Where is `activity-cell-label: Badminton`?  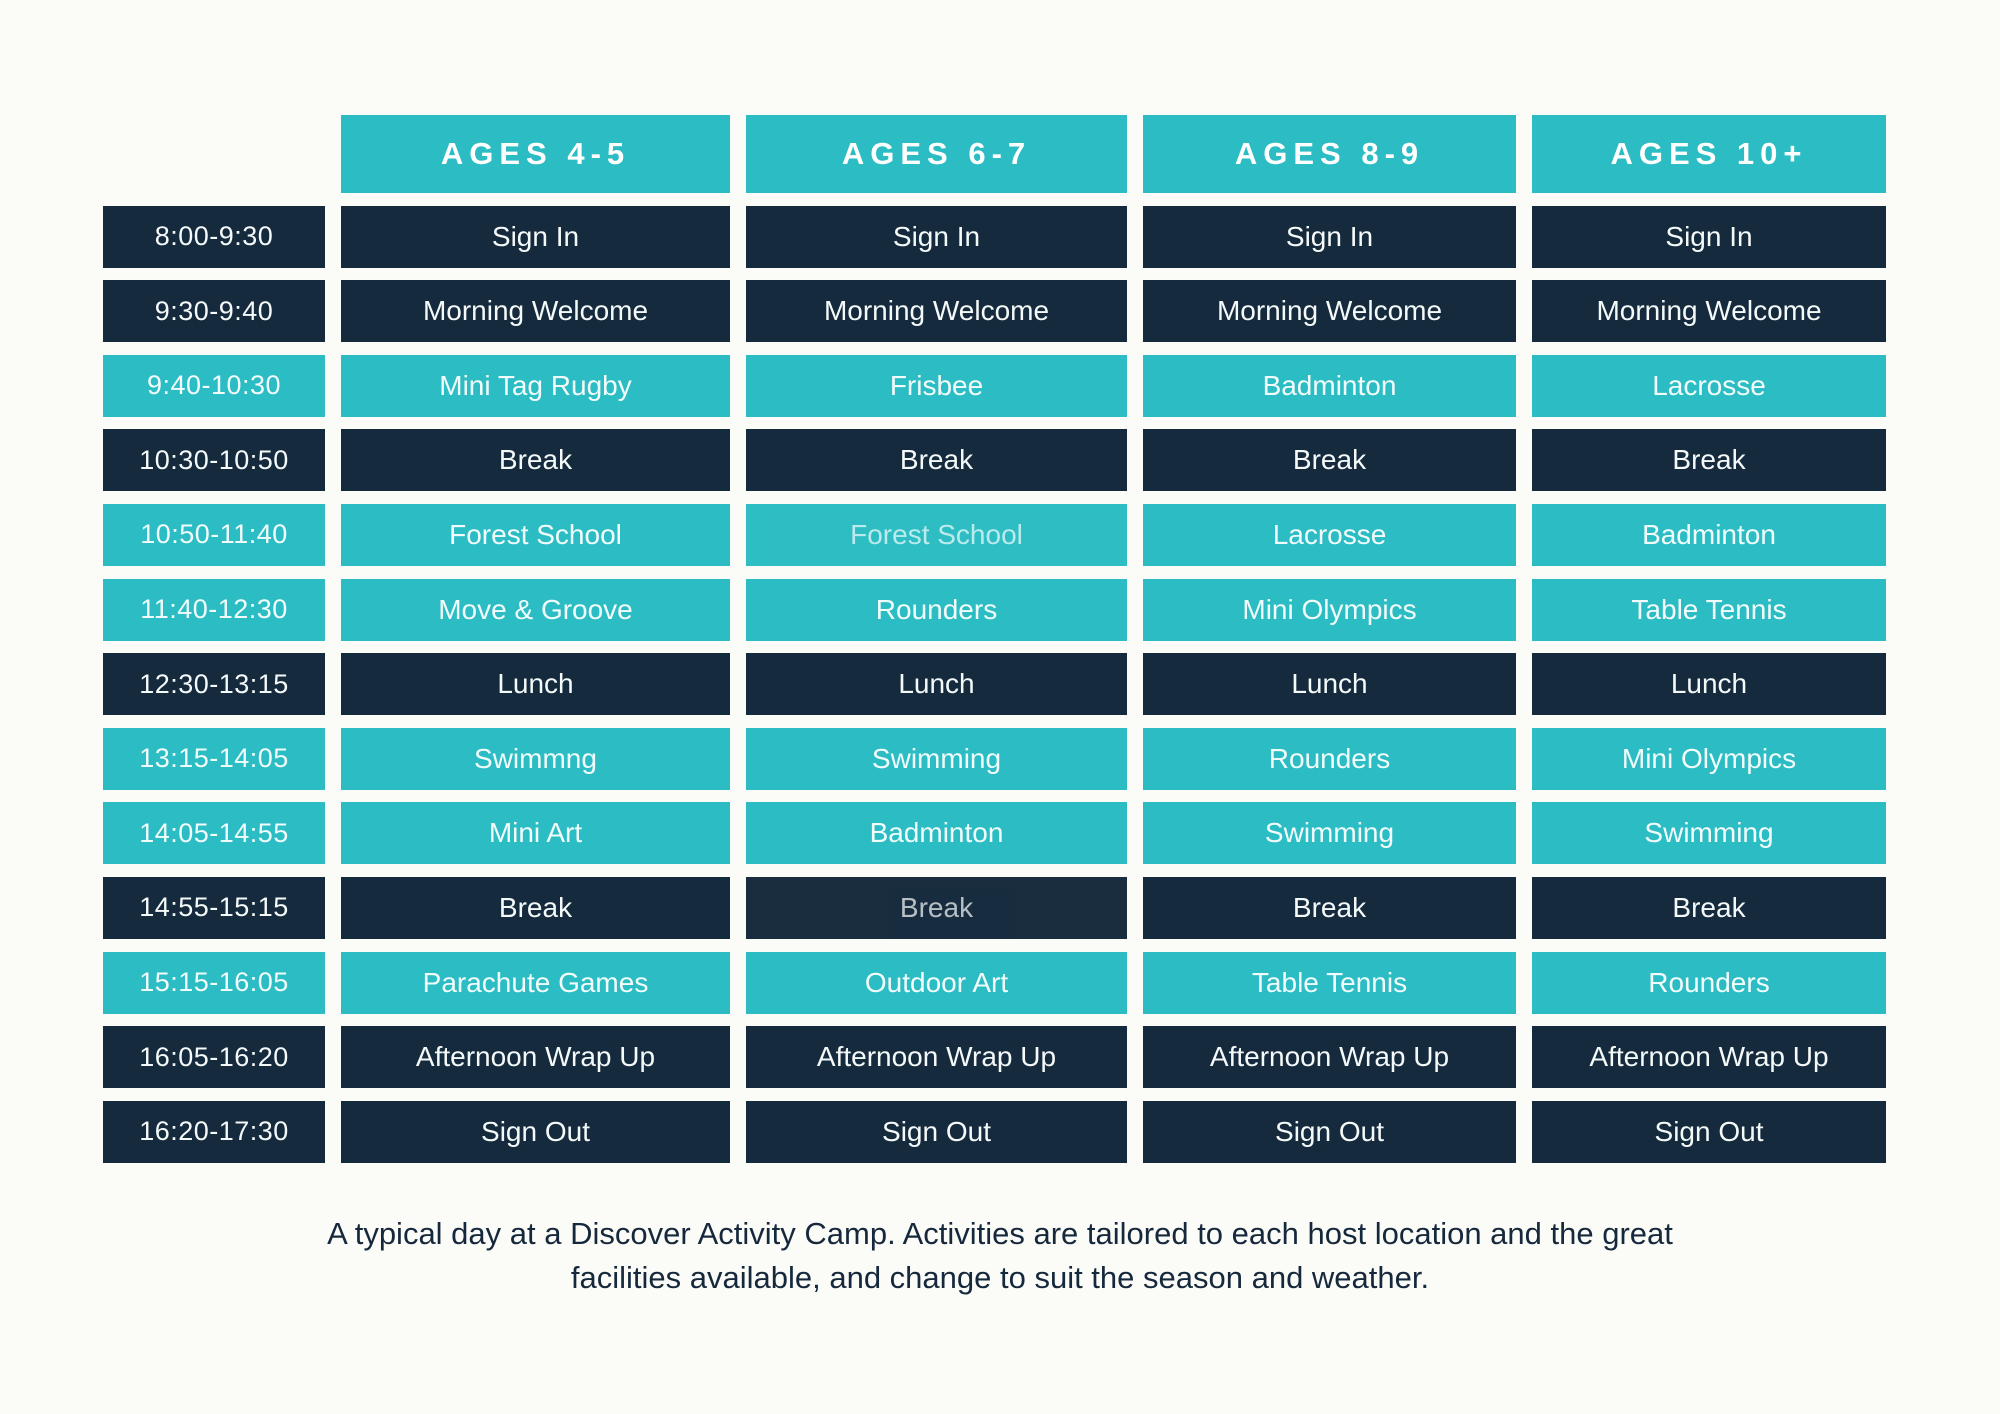
activity-cell-label: Badminton is located at coordinates (936, 833).